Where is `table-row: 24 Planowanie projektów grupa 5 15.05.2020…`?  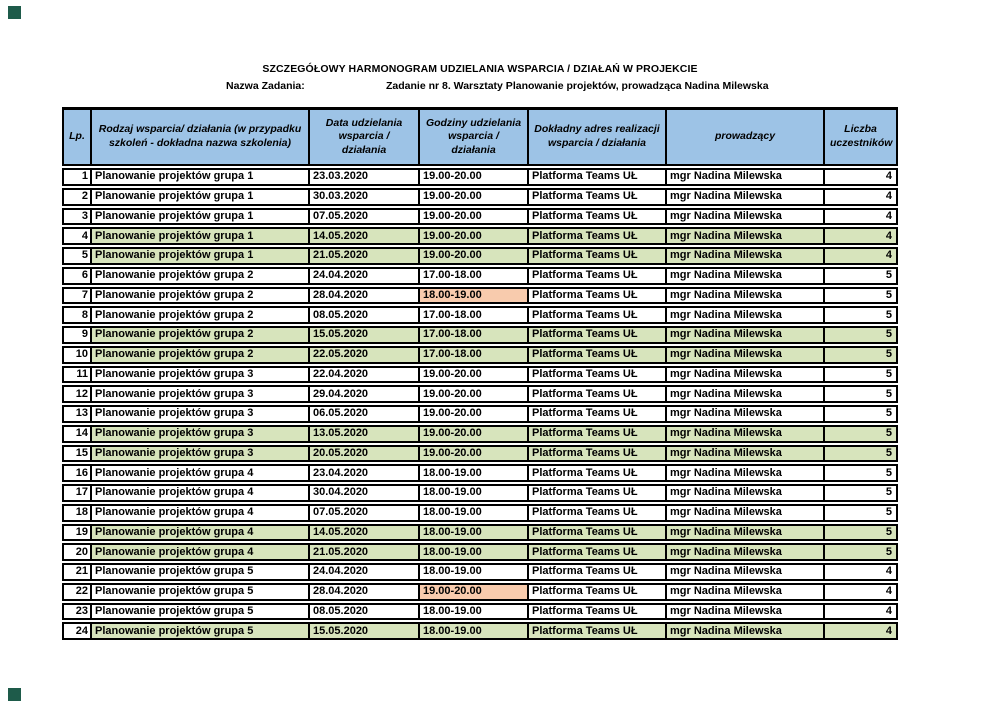 table-row: 24 Planowanie projektów grupa 5 15.05.2020… is located at coordinates (480, 631).